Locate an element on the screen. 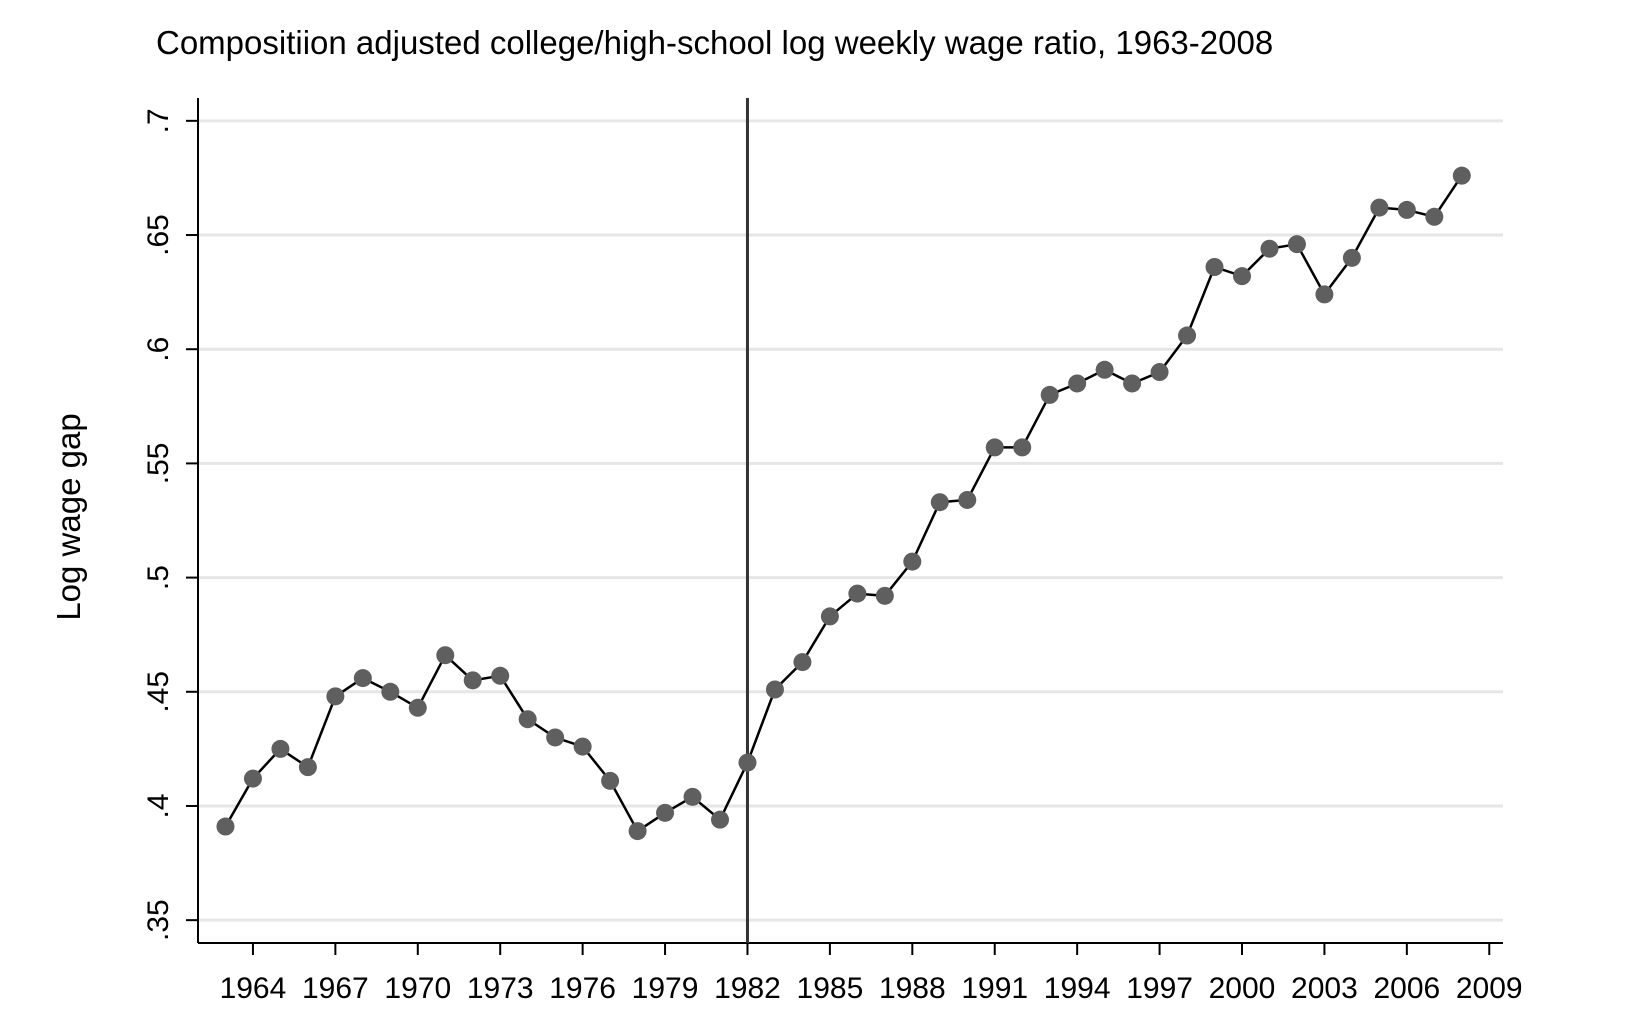 The image size is (1646, 1034). x-tick-label: 1976 is located at coordinates (582, 988).